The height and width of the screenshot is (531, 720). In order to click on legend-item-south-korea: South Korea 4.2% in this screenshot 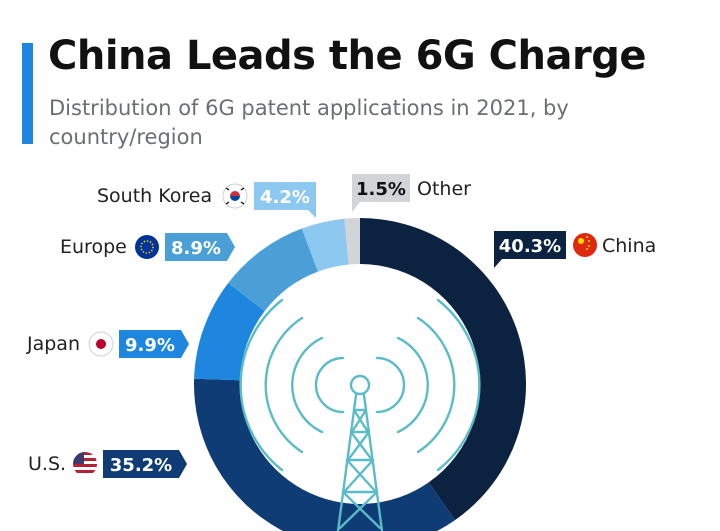, I will do `click(206, 200)`.